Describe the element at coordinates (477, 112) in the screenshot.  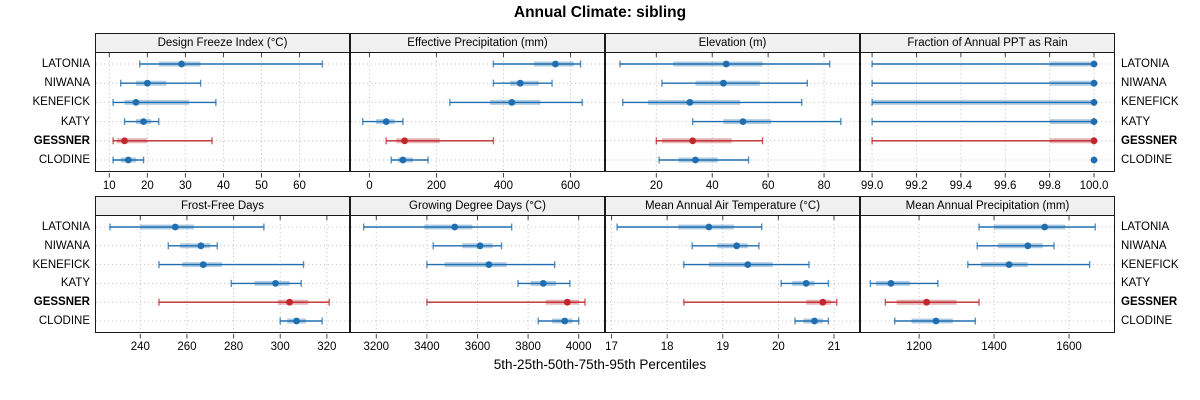
I see `panel-1-canvas` at that location.